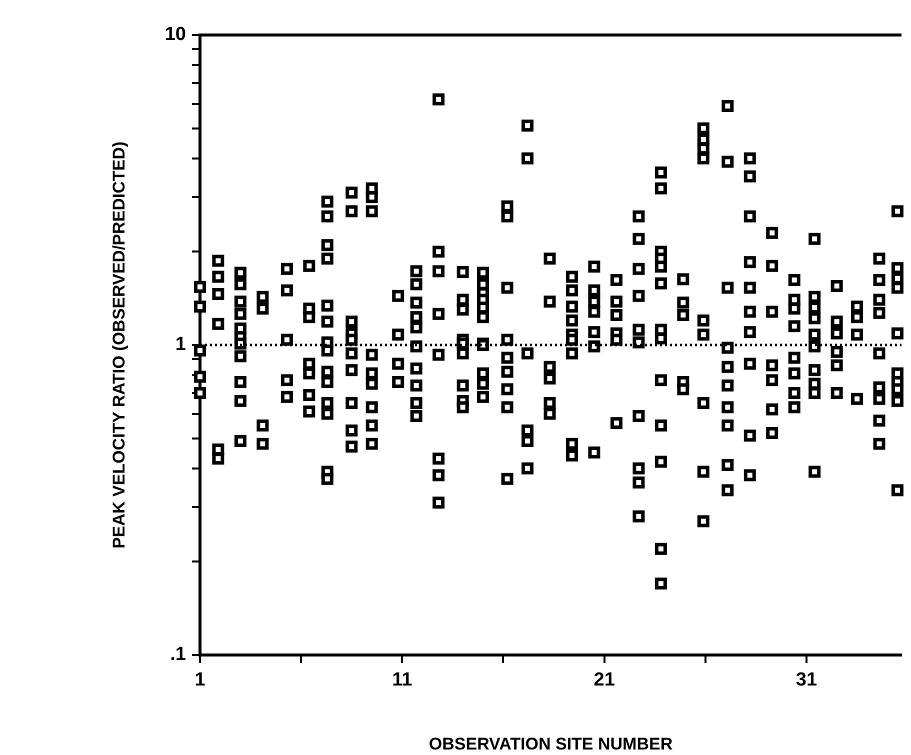 The width and height of the screenshot is (911, 755). I want to click on x-tick-label: 21, so click(605, 680).